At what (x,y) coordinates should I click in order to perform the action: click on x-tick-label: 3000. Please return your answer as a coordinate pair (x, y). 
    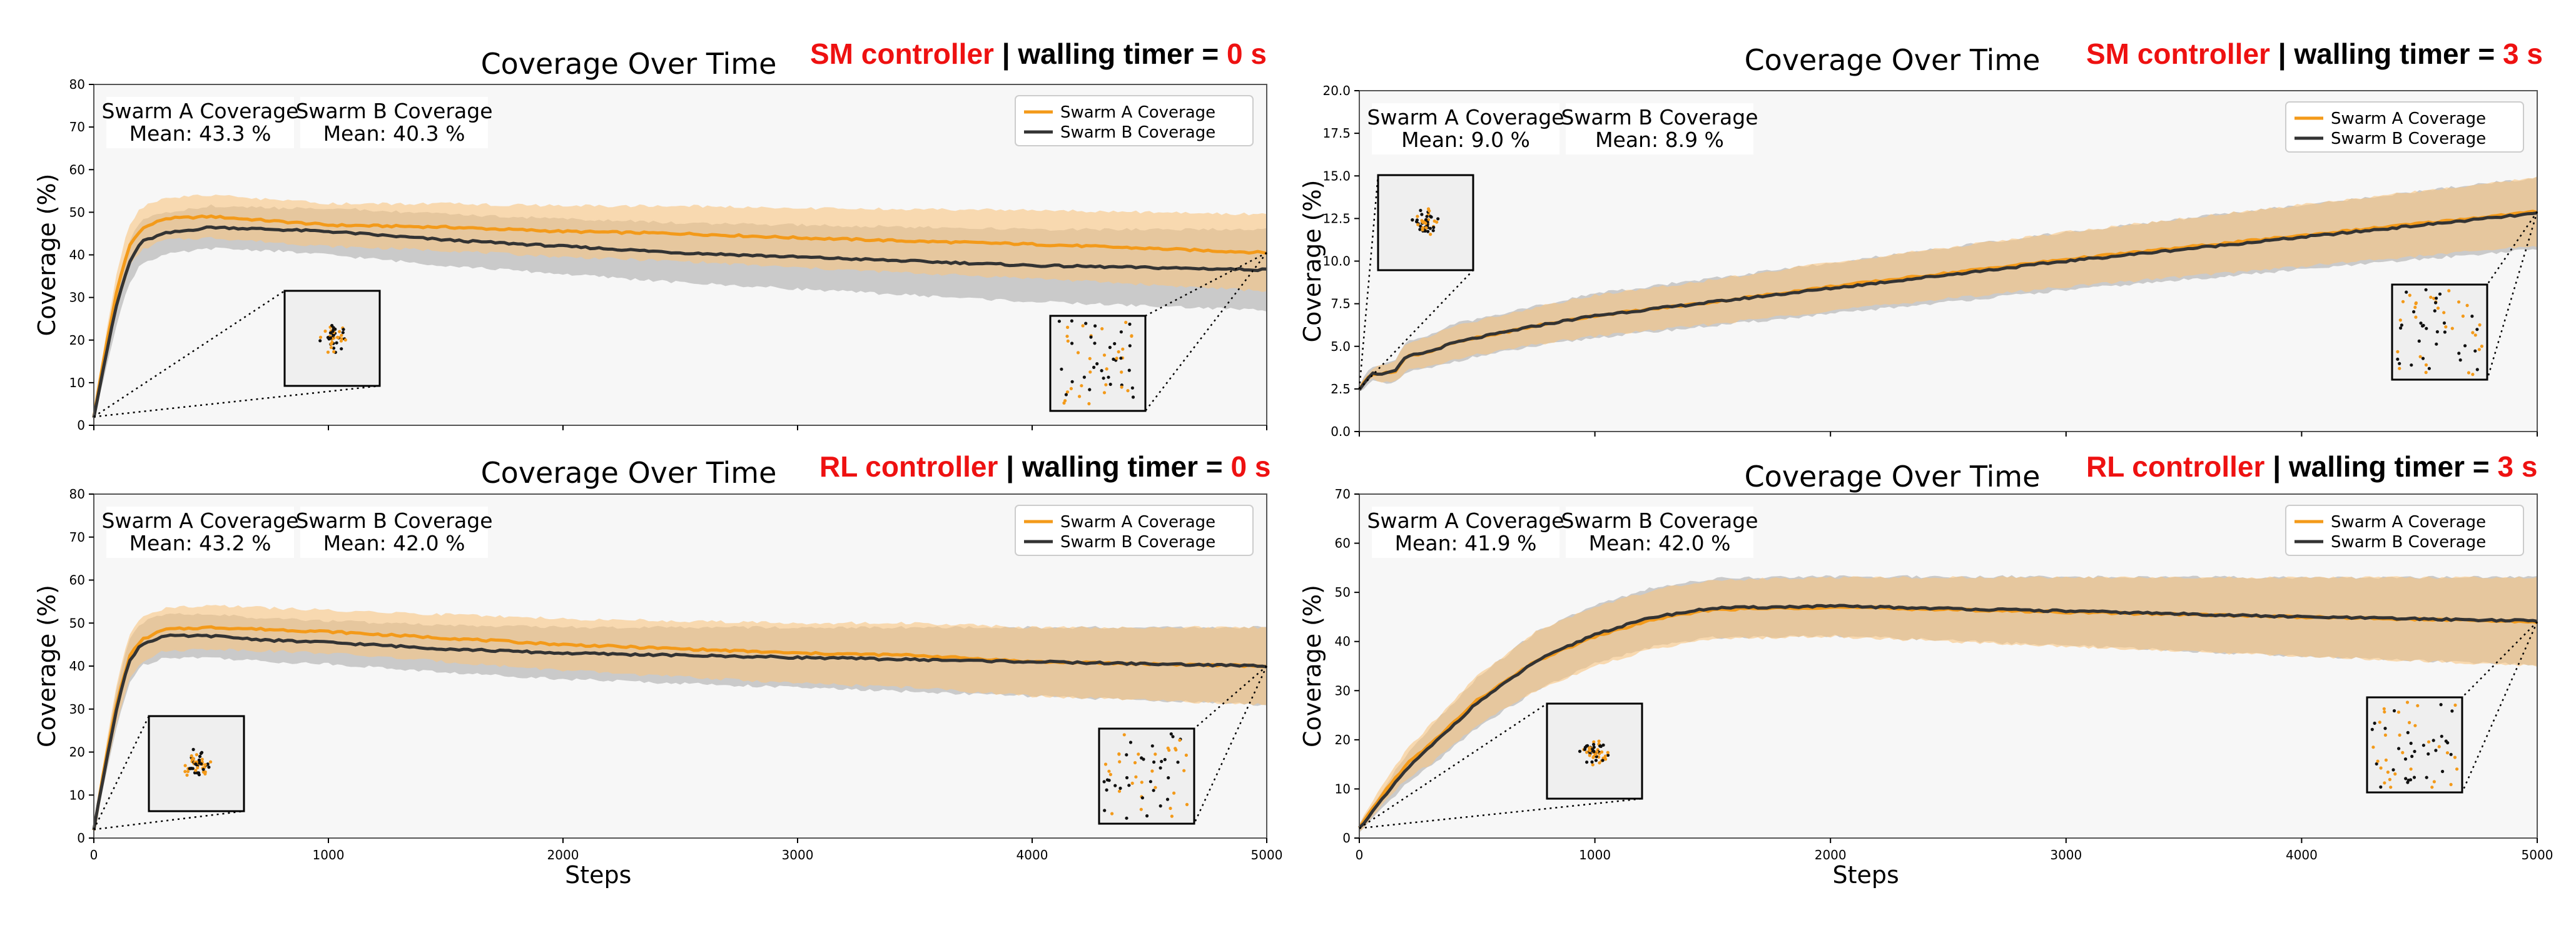
    Looking at the image, I should click on (2066, 854).